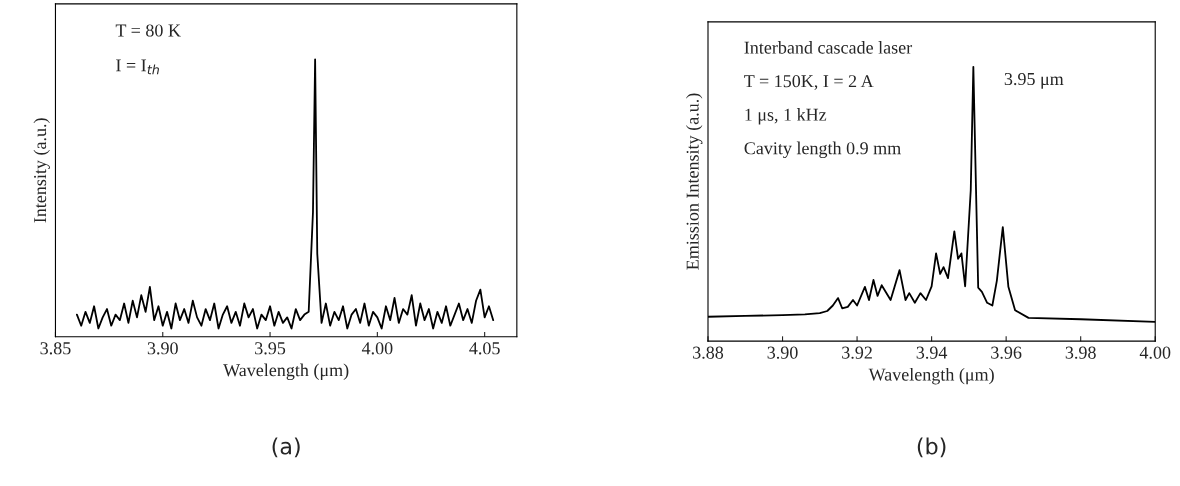  I want to click on annotation: 1 μs, 1 kHz, so click(786, 116).